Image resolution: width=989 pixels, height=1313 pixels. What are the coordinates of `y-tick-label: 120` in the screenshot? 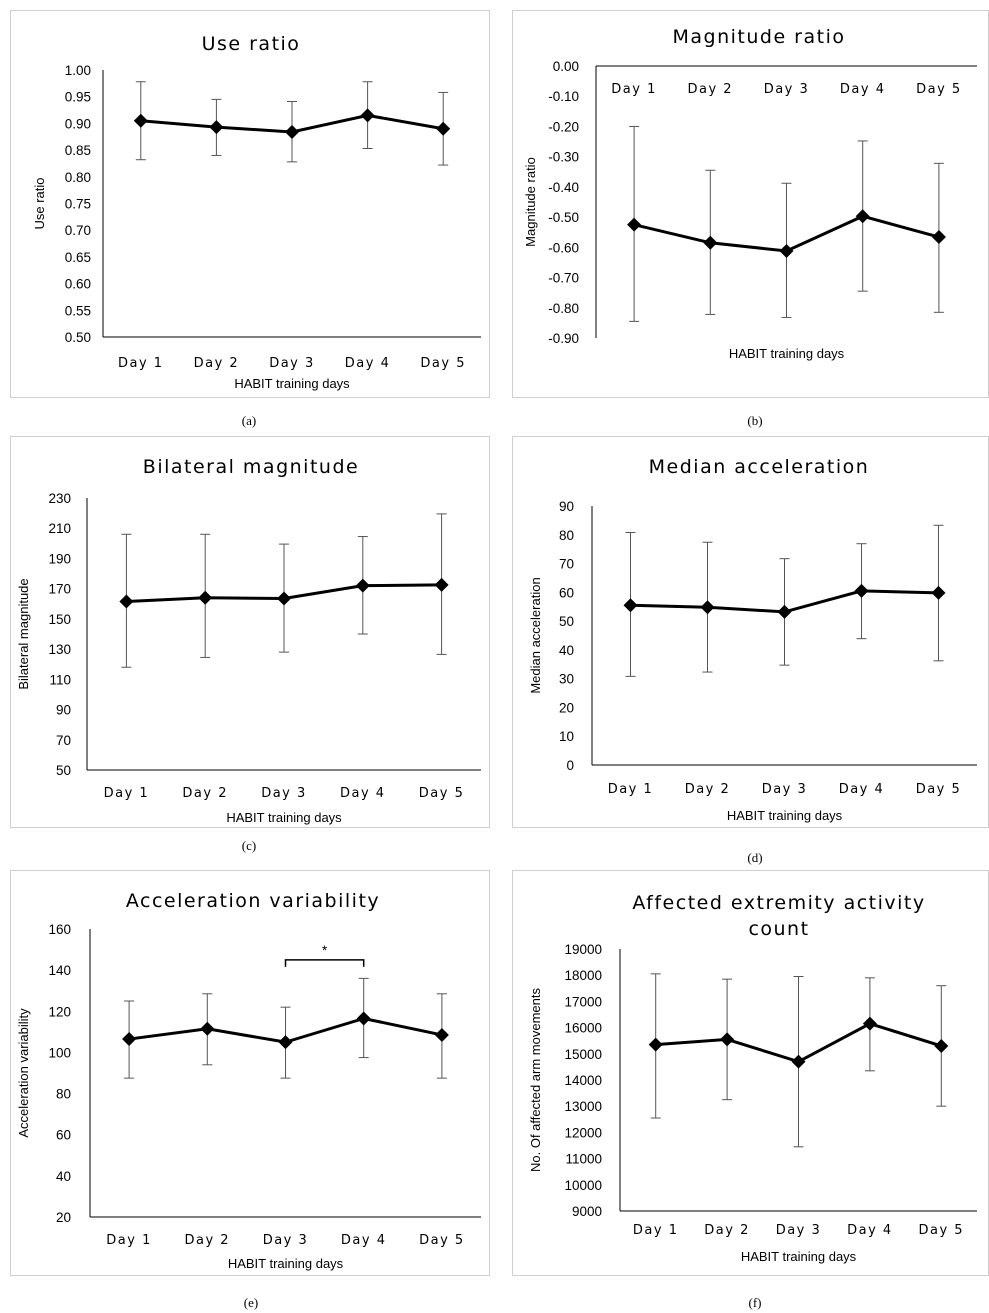 It's located at (59, 1011).